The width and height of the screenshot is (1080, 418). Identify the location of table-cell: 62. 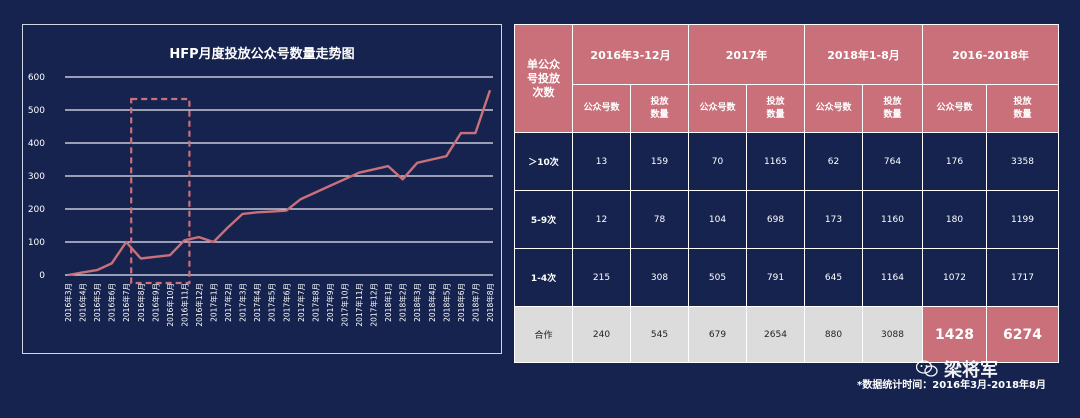
(833, 161).